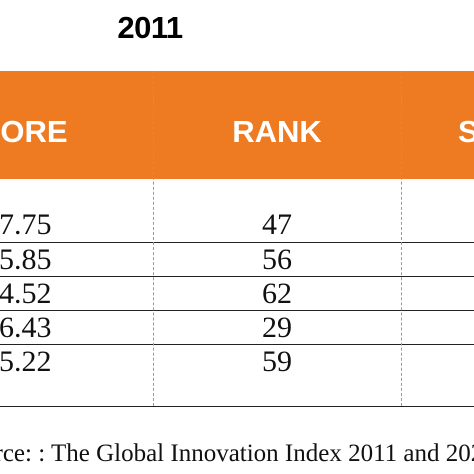 The height and width of the screenshot is (474, 474). I want to click on score-cell: 35.22, so click(26, 361).